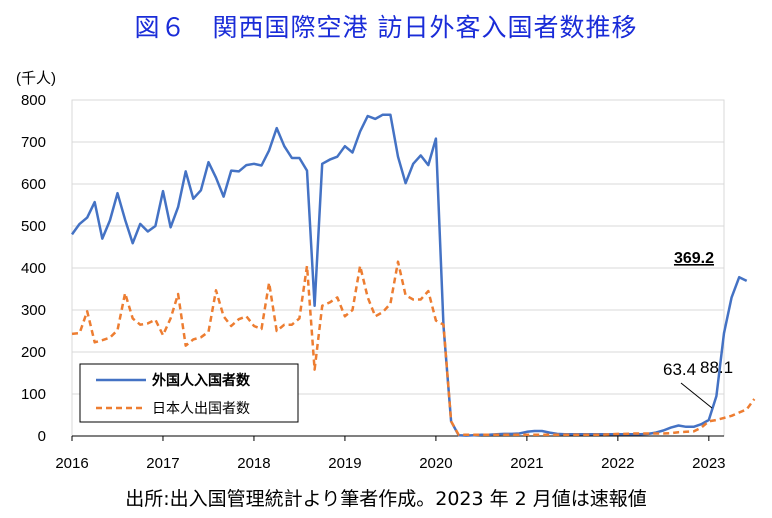  I want to click on source-note: 出所:出入国管理統計より筆者作成。2023 年 2 月値は速報値, so click(386, 499).